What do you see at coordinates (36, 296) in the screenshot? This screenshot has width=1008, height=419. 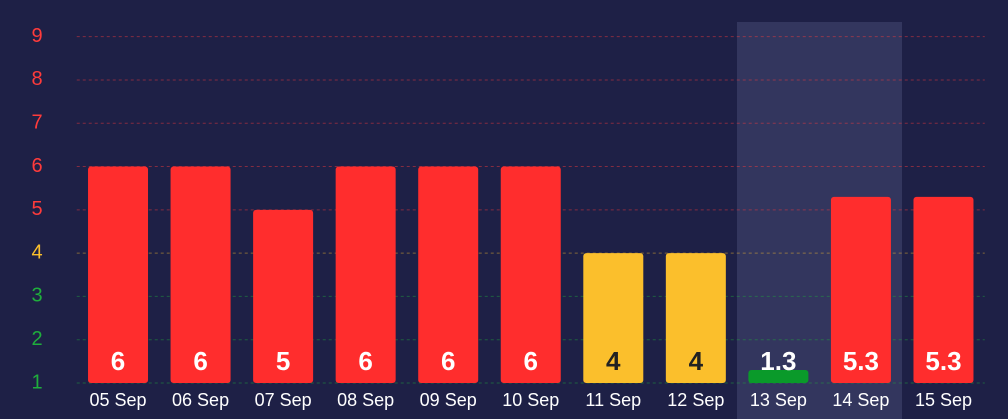 I see `y-tick-label: 3` at bounding box center [36, 296].